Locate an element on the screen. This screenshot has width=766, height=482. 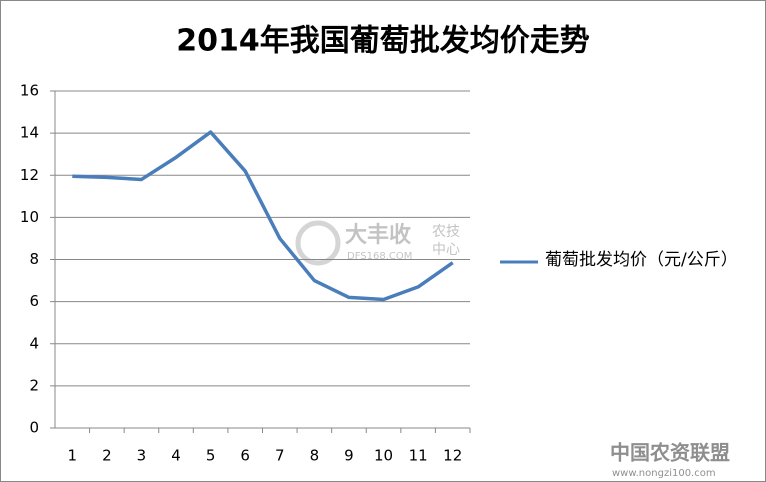
watermark-text: www.nongzi100.com is located at coordinates (664, 473).